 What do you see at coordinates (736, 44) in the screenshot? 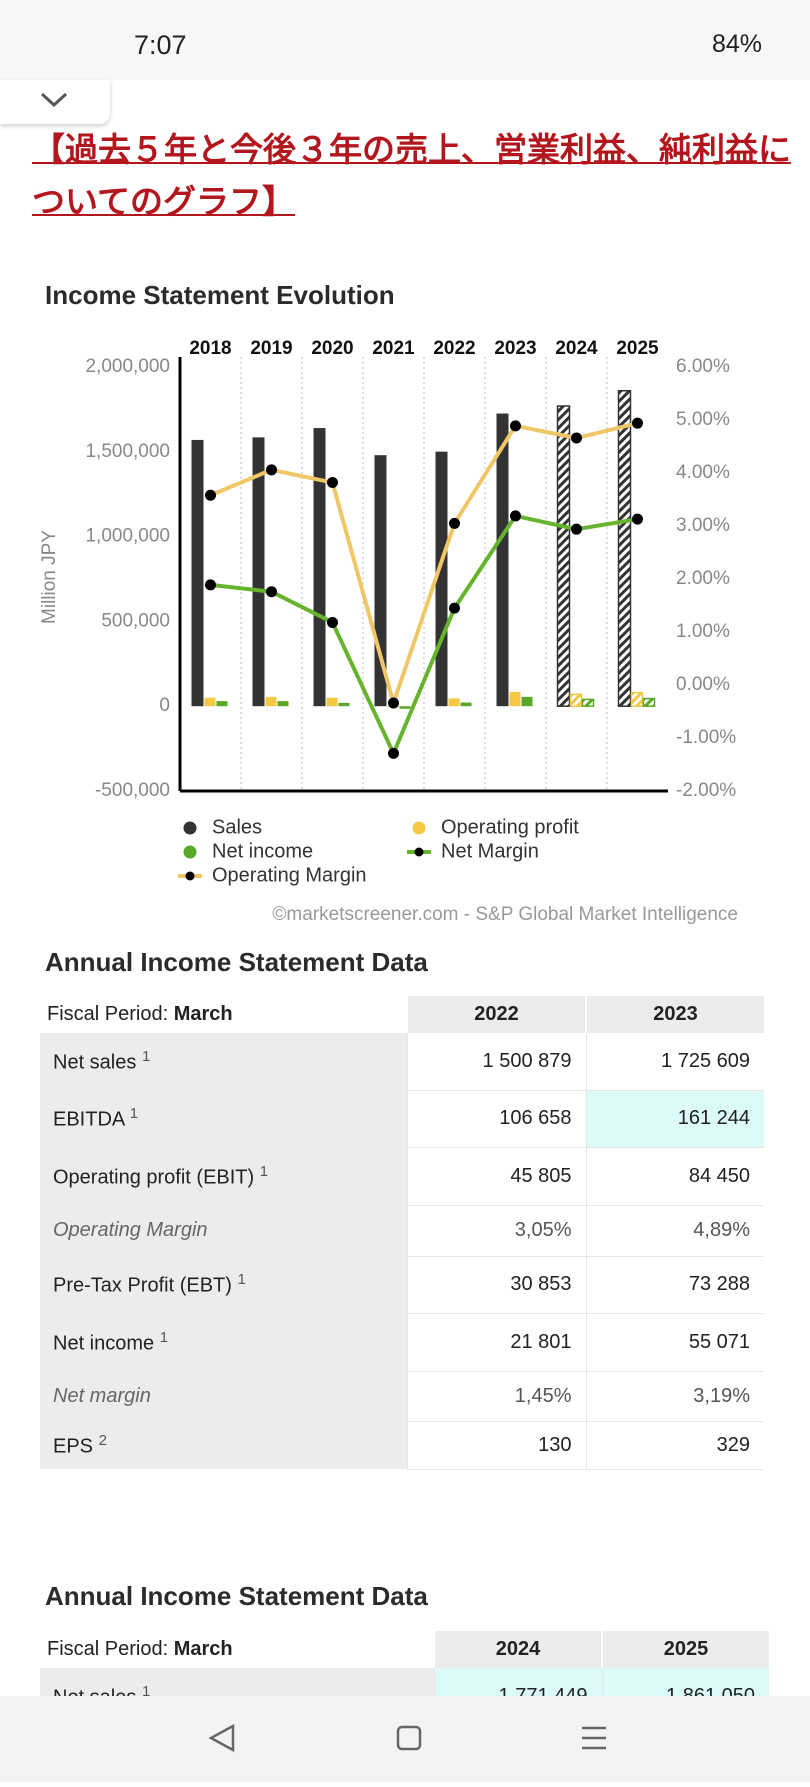
I see `status-battery: 84%` at bounding box center [736, 44].